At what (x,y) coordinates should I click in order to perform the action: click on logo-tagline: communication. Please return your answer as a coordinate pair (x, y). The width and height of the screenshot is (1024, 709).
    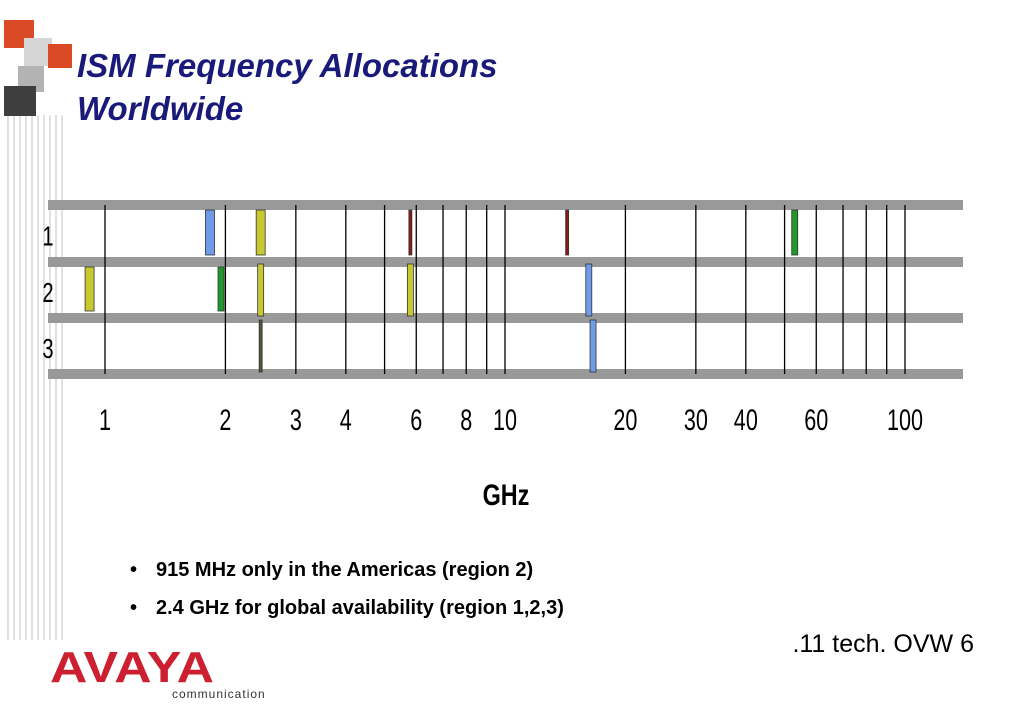
    Looking at the image, I should click on (219, 694).